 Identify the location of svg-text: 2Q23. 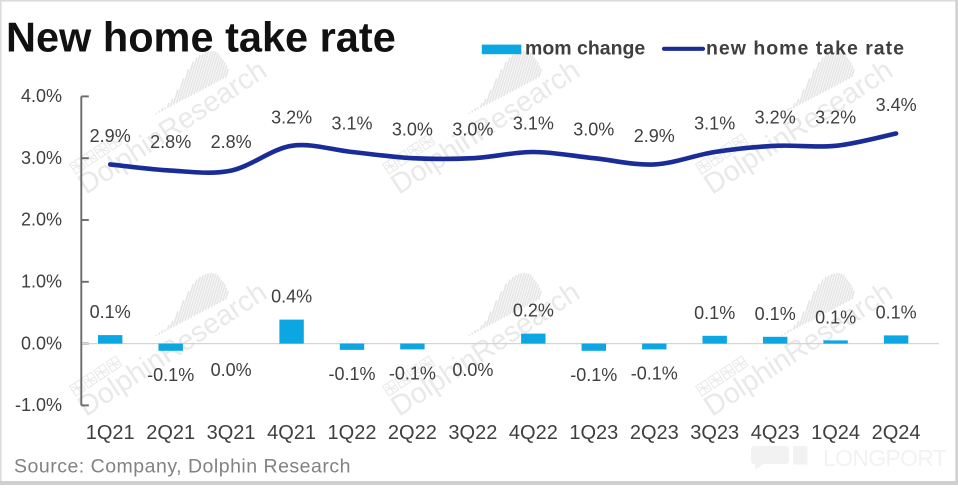
(654, 433).